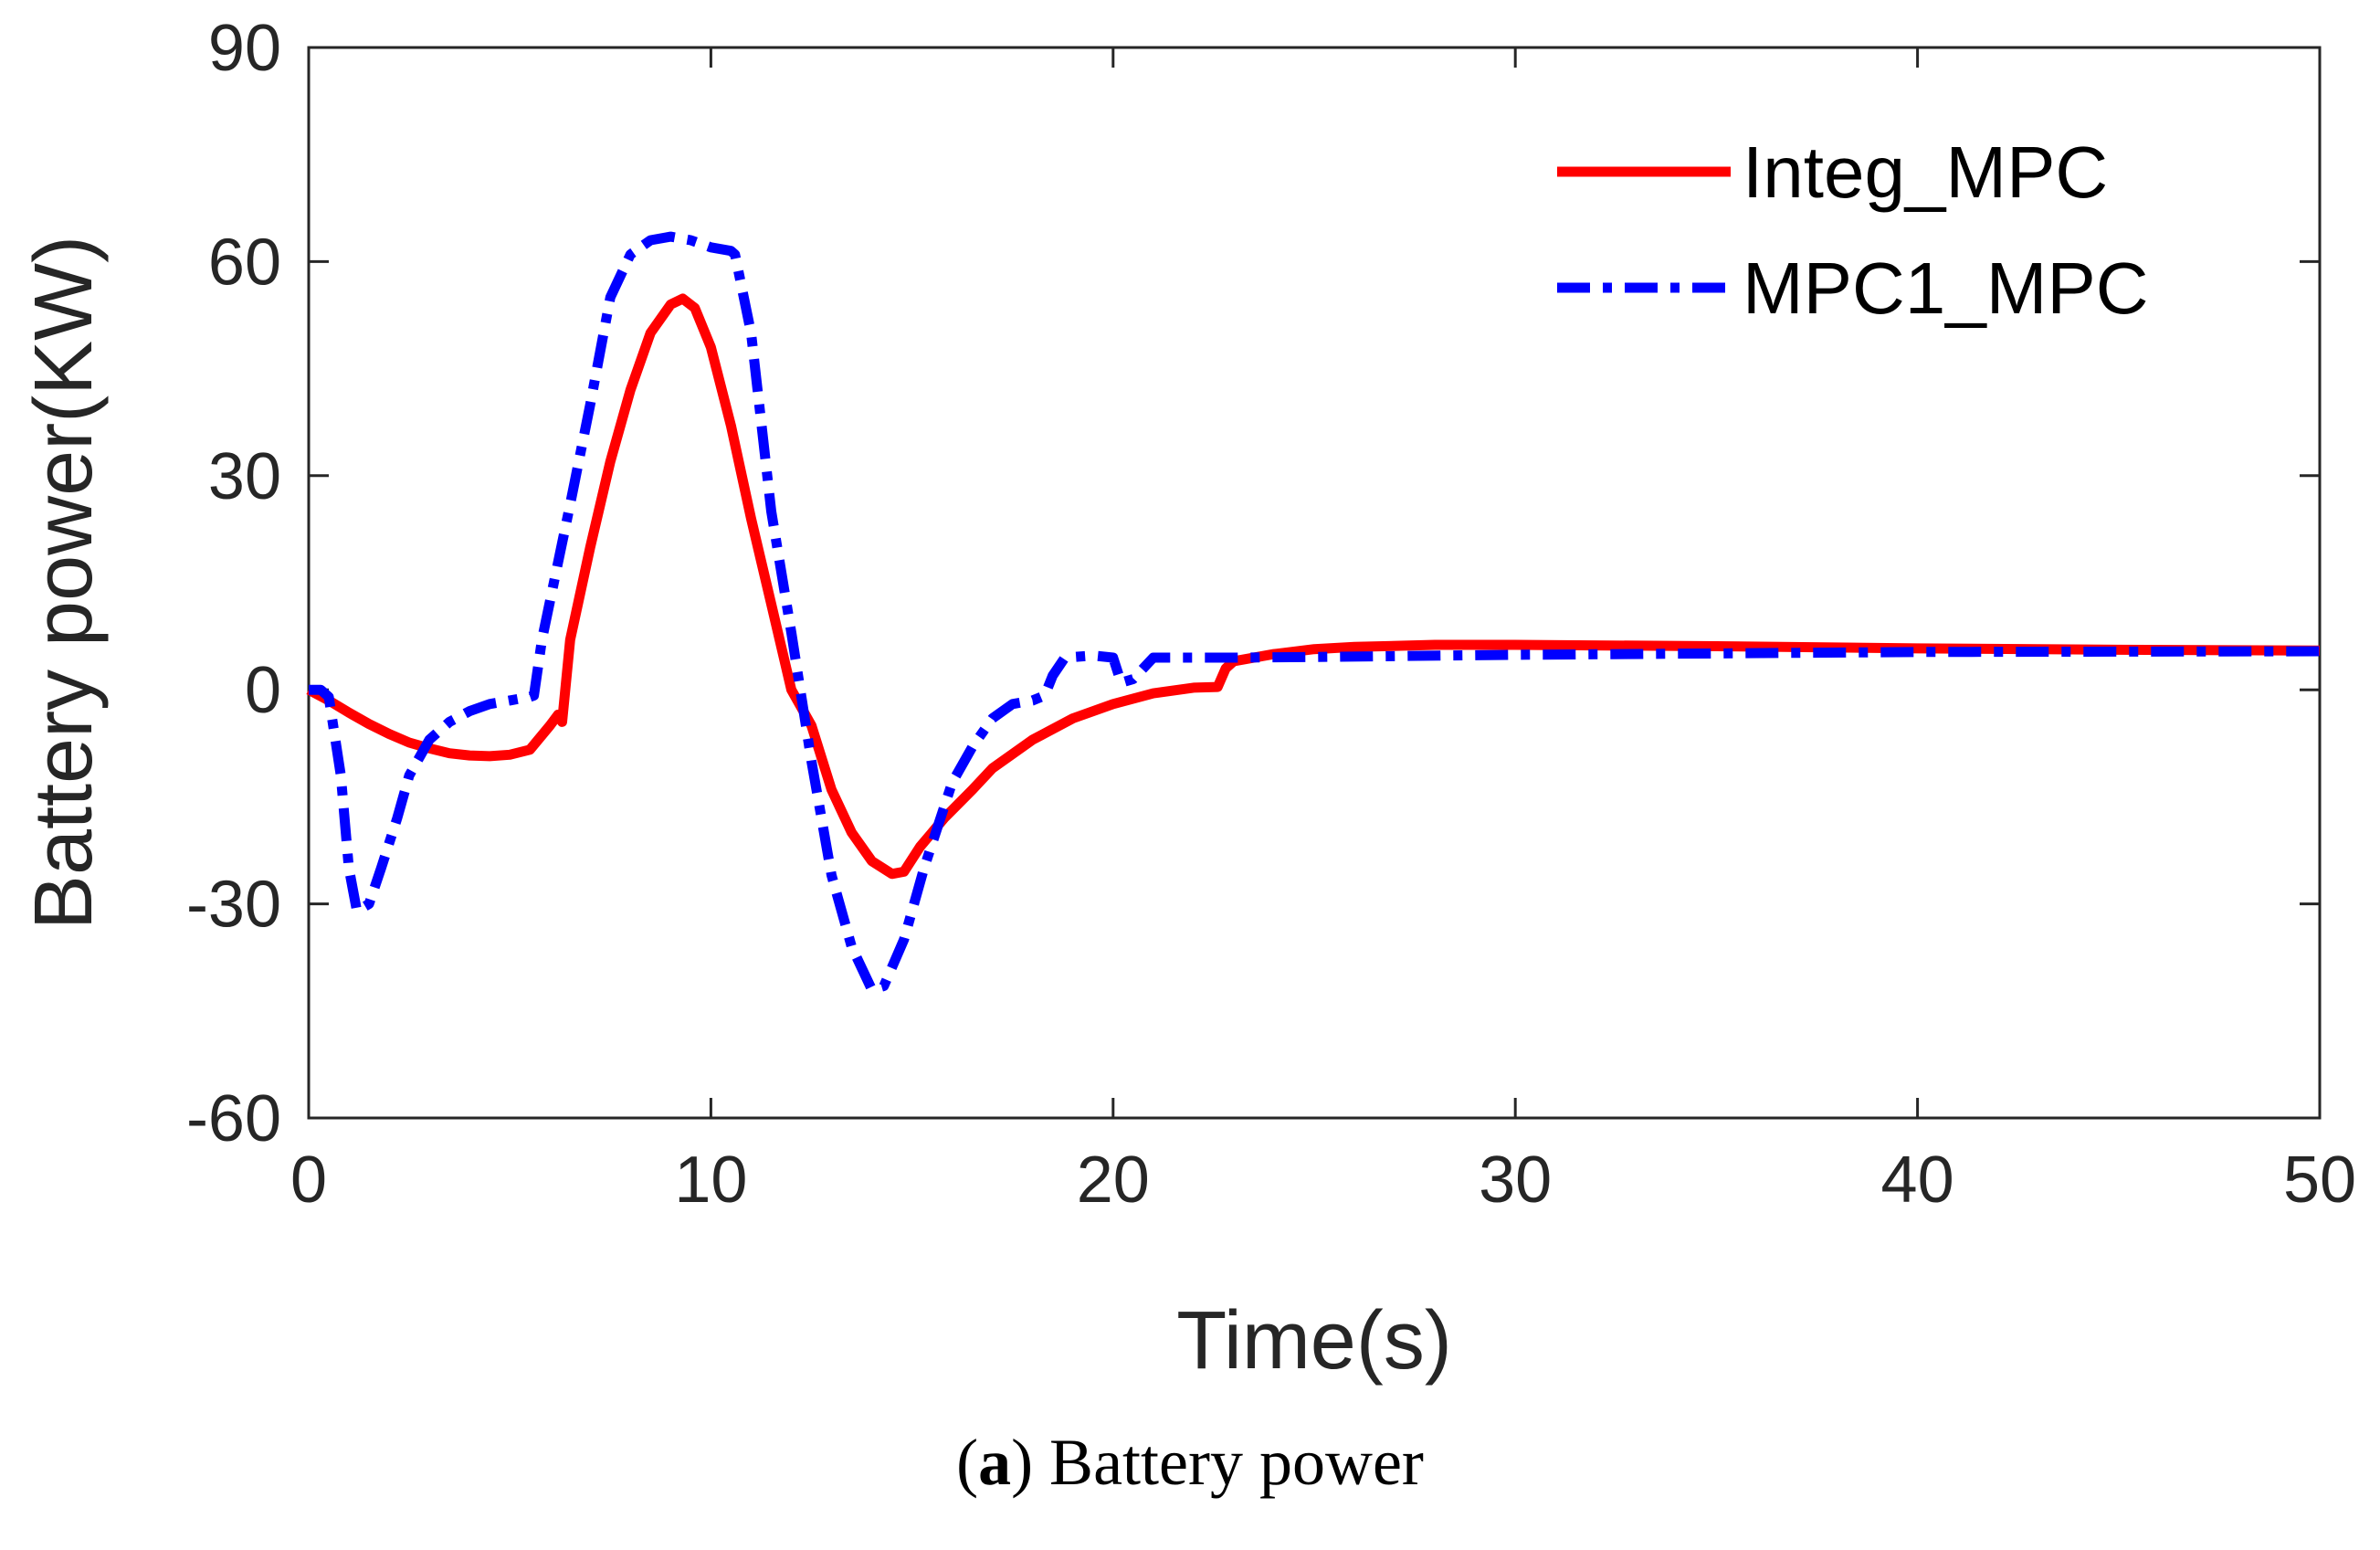 The height and width of the screenshot is (1550, 2380). I want to click on figure-caption: (a) Battery power, so click(1190, 1462).